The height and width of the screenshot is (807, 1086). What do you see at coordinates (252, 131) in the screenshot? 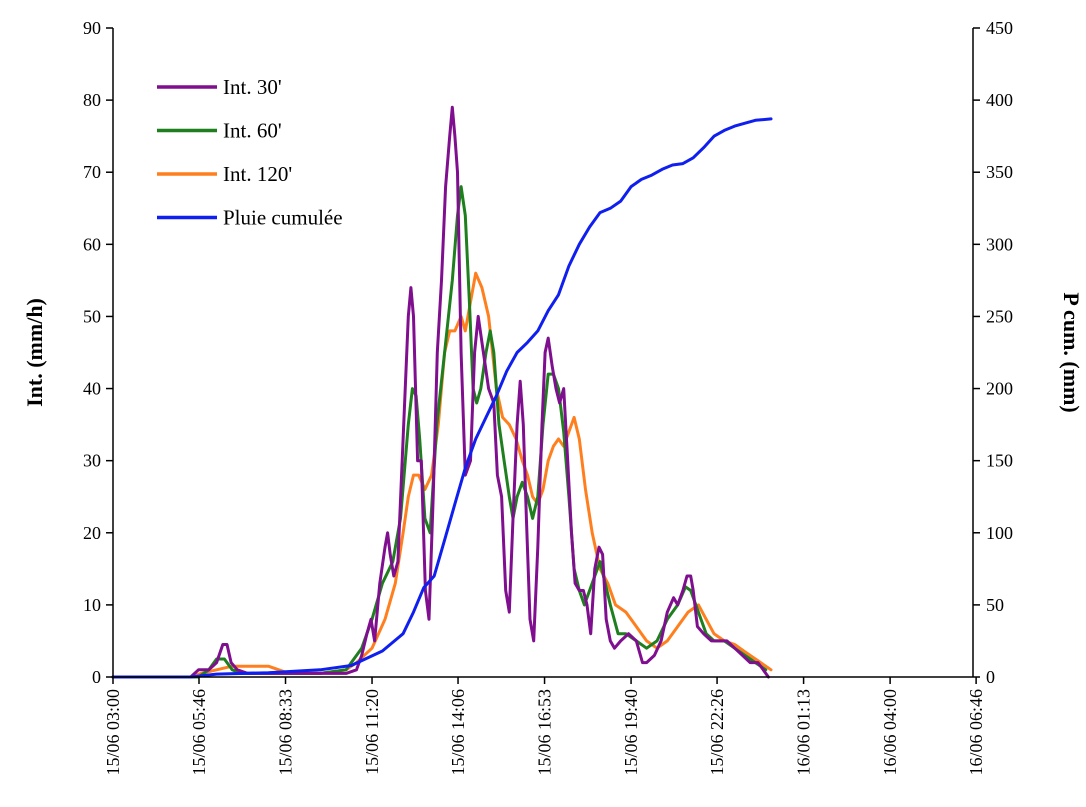
I see `legend-label: Int. 60'` at bounding box center [252, 131].